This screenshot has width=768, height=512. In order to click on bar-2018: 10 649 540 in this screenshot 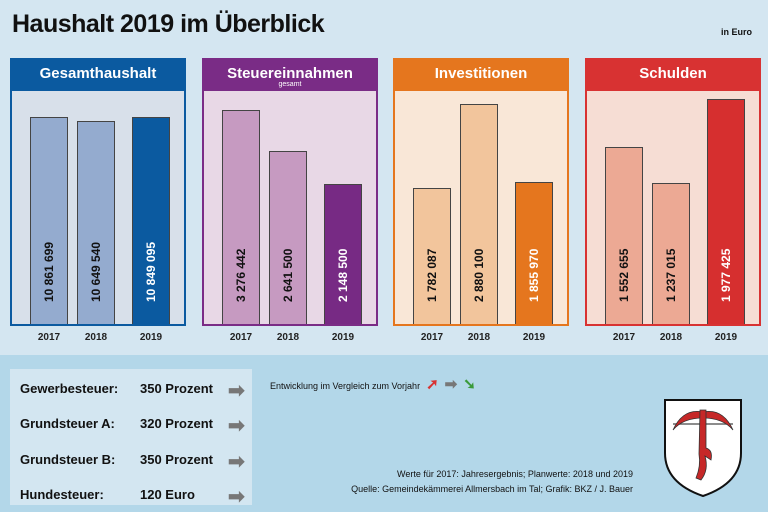, I will do `click(96, 222)`.